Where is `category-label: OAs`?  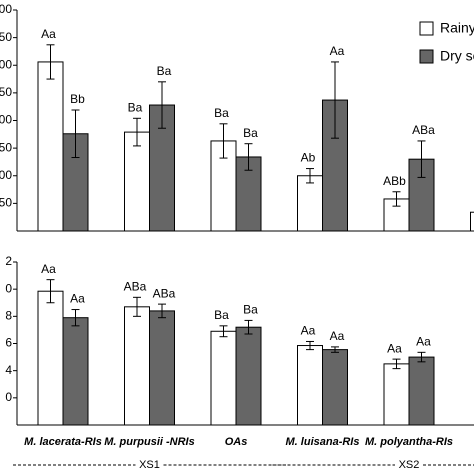
category-label: OAs is located at coordinates (236, 442).